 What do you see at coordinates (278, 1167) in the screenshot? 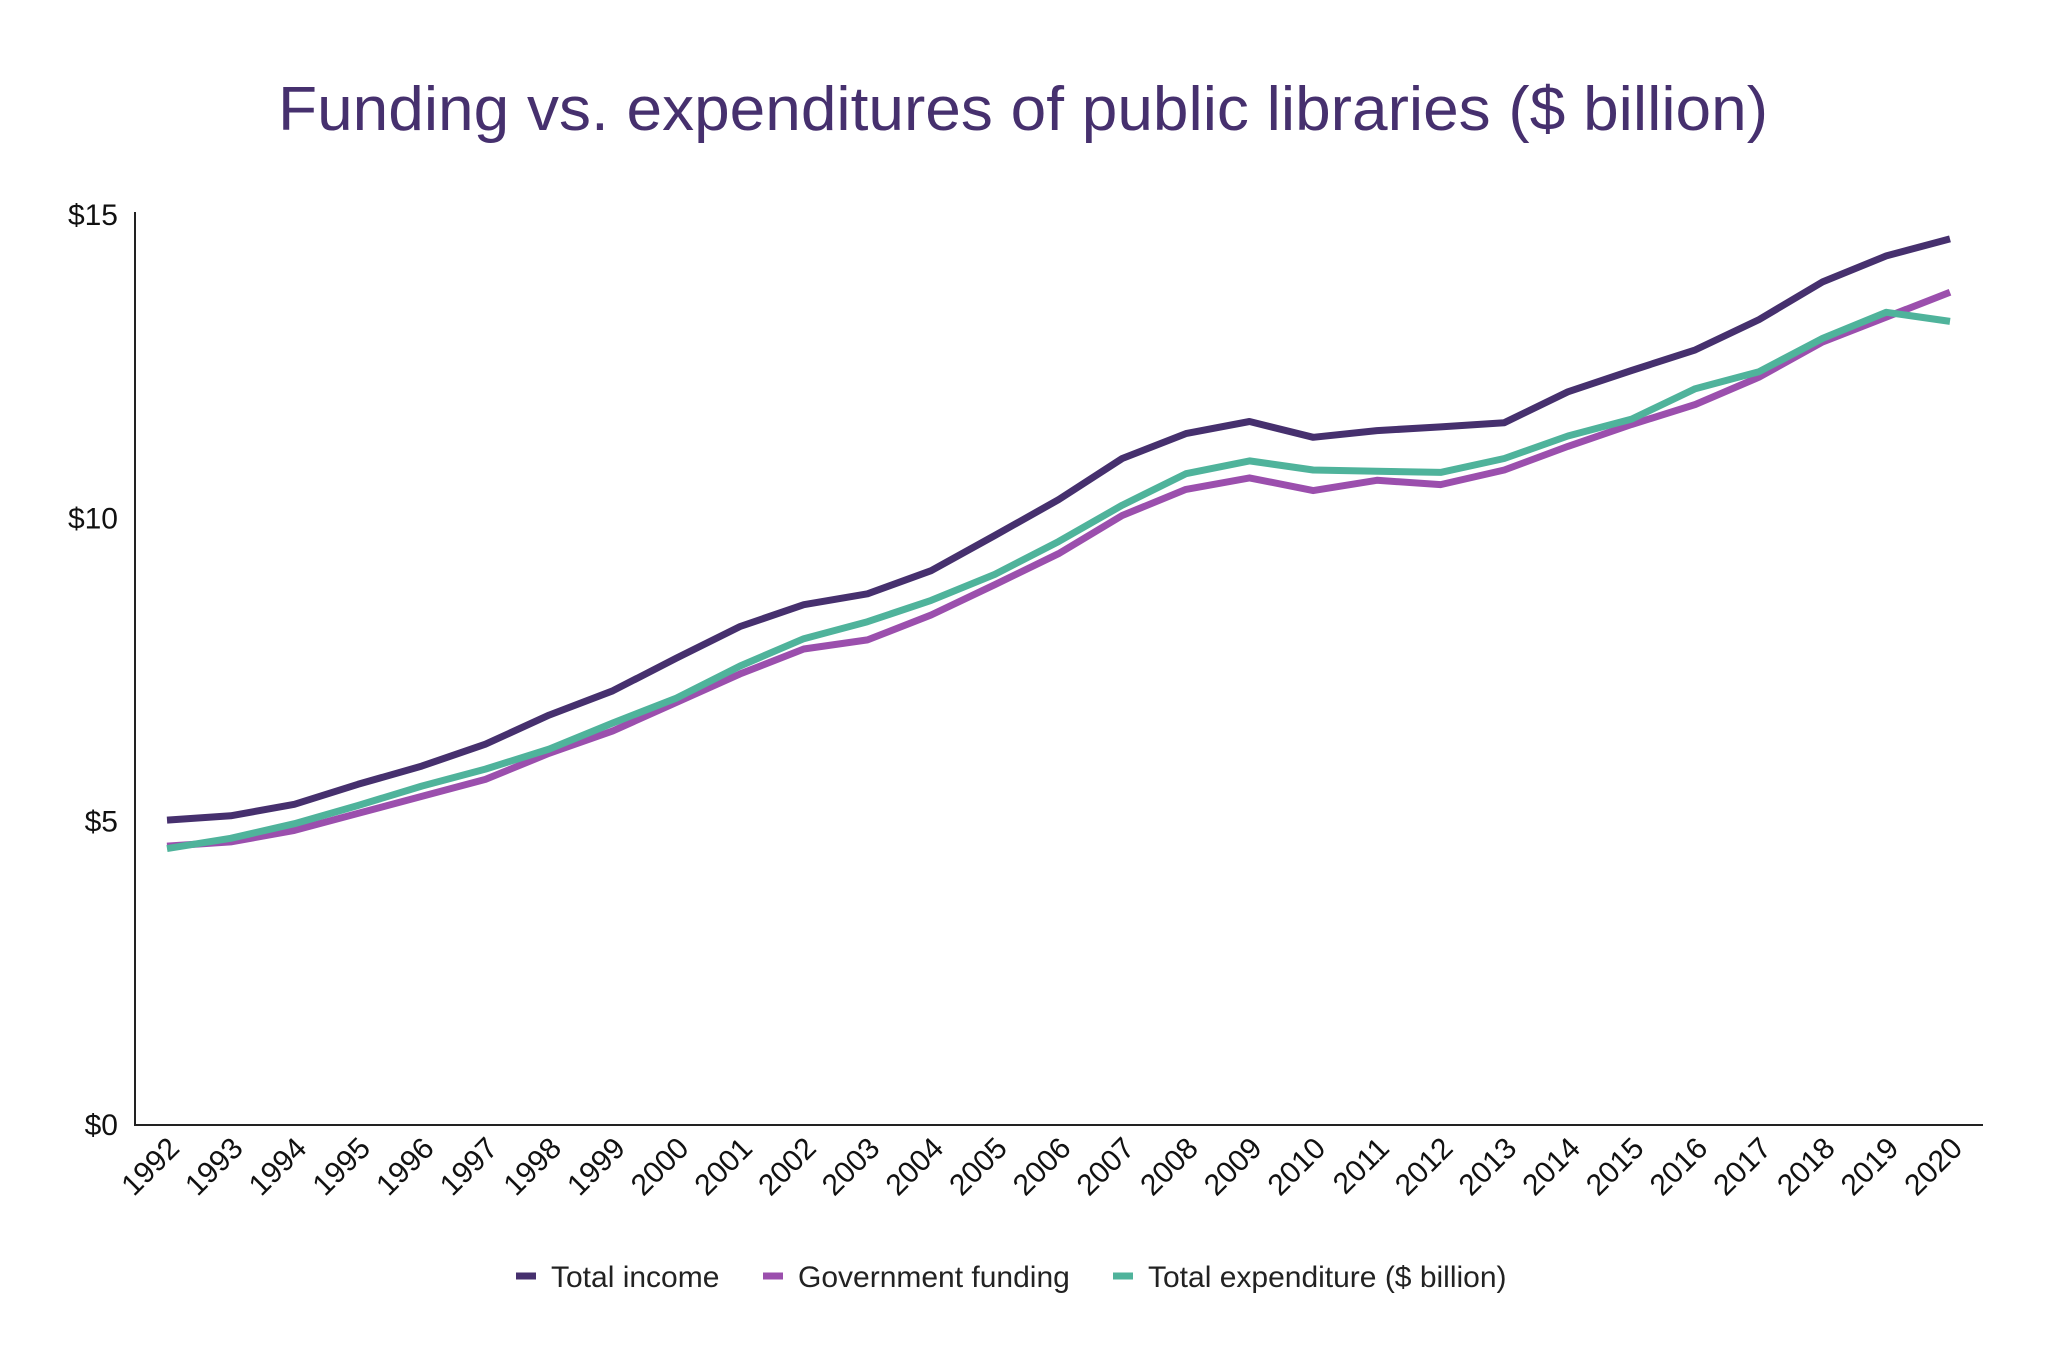
I see `x-tick-label: 1994` at bounding box center [278, 1167].